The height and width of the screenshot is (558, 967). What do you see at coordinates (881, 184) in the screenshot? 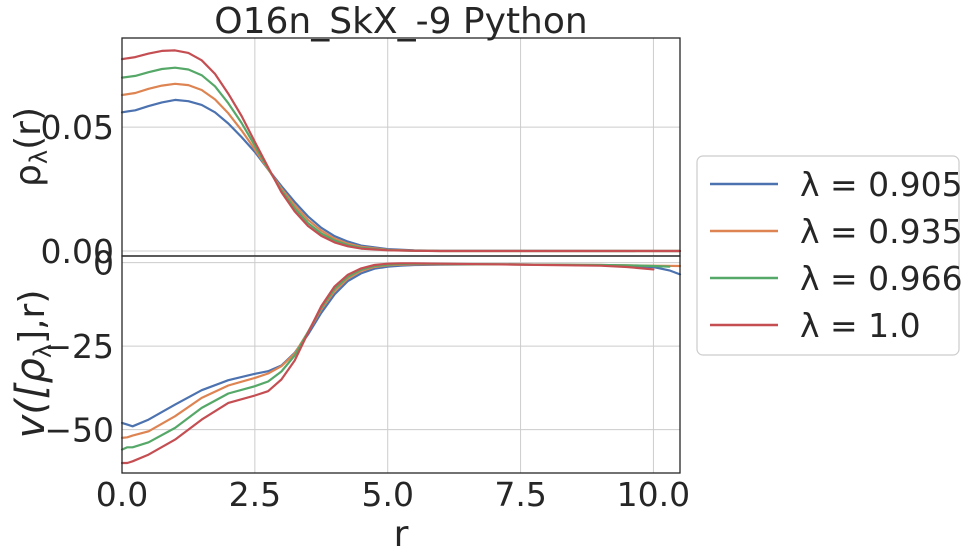
I see `legend-label: λ = 0.905` at bounding box center [881, 184].